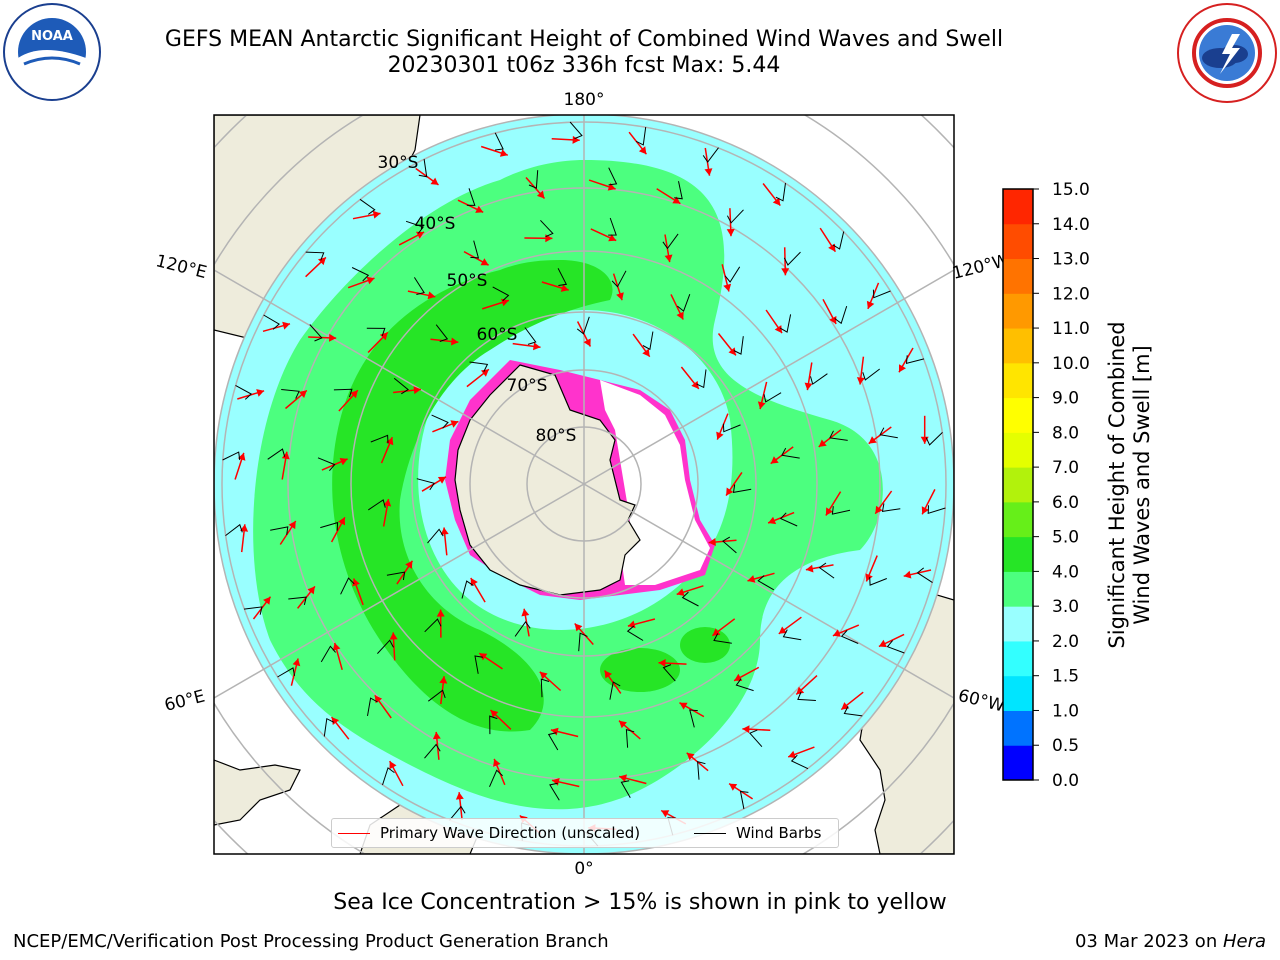 The height and width of the screenshot is (960, 1280). What do you see at coordinates (1065, 677) in the screenshot?
I see `colorbar-tick-label: 1.5` at bounding box center [1065, 677].